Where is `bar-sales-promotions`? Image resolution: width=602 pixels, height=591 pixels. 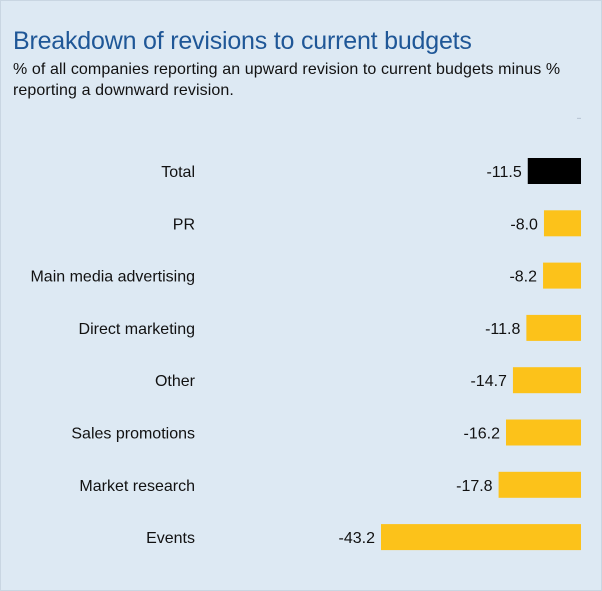
bar-sales-promotions is located at coordinates (543, 432).